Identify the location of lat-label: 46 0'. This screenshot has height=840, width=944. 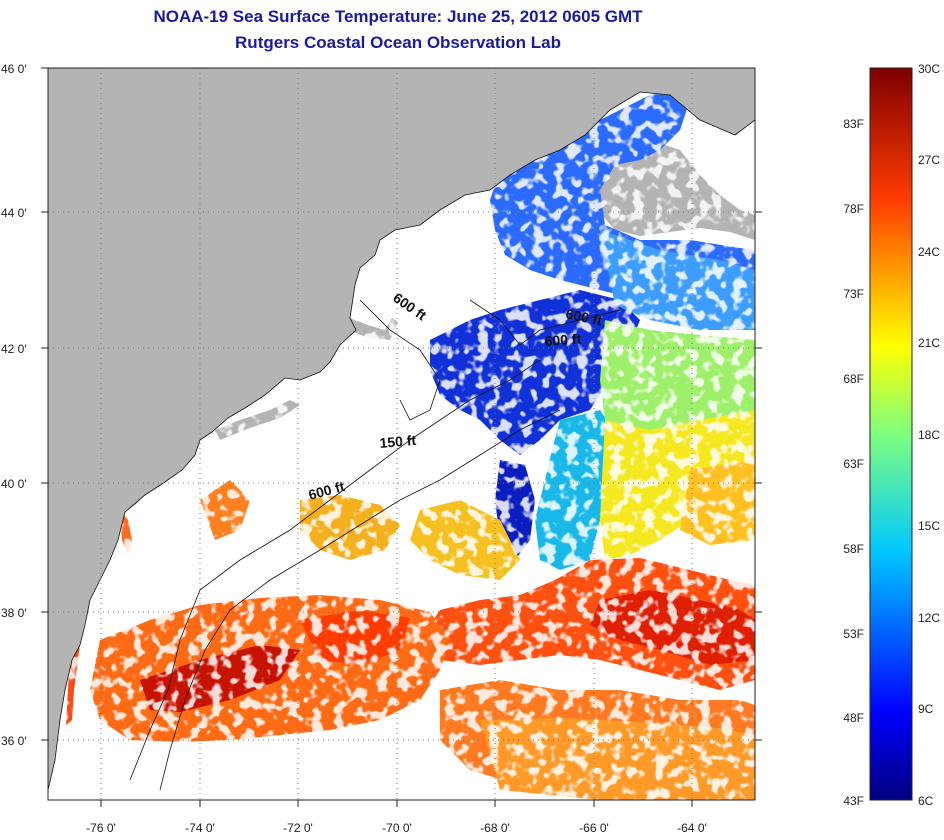
(14, 69).